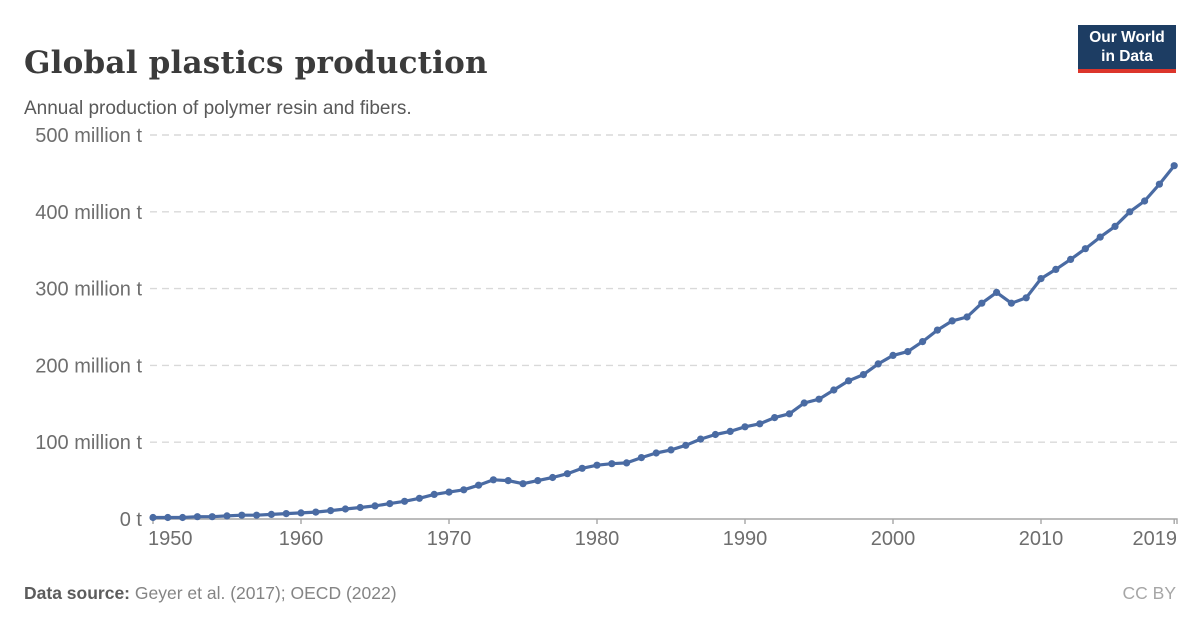 This screenshot has width=1200, height=627. I want to click on y-tick-label: 100 million t, so click(88, 443).